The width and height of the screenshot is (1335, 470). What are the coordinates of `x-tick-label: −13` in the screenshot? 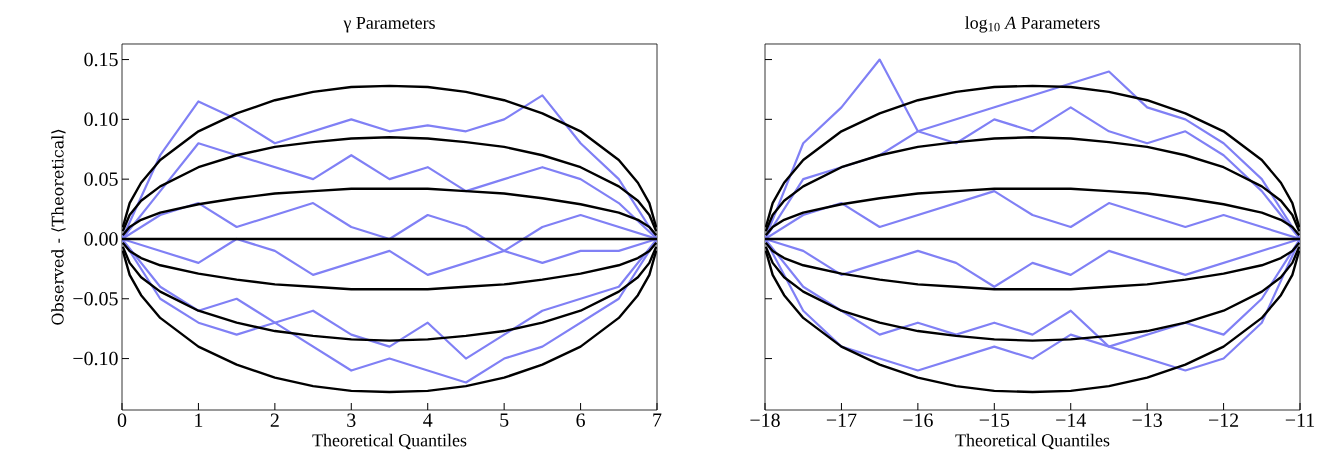 It's located at (1147, 420).